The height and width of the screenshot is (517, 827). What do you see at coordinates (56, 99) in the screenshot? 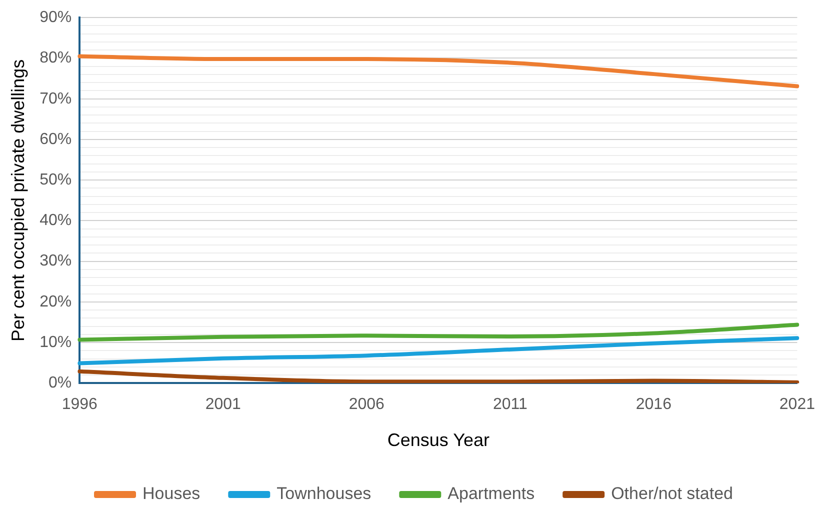
I see `y-tick-label: 70%` at bounding box center [56, 99].